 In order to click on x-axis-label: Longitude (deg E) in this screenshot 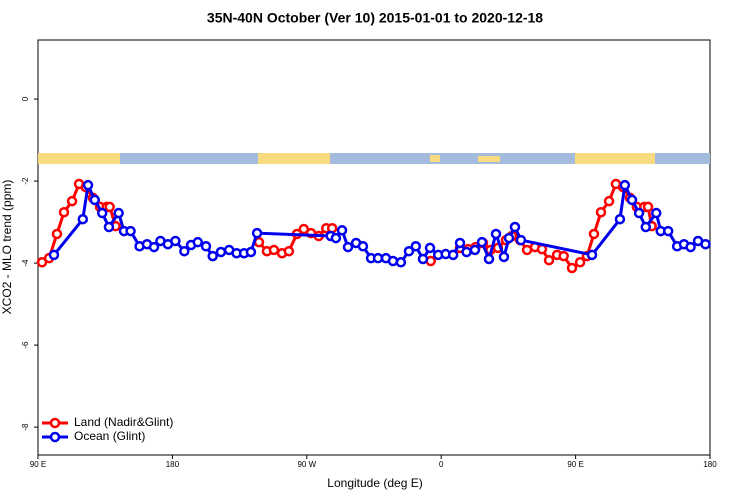, I will do `click(374, 483)`.